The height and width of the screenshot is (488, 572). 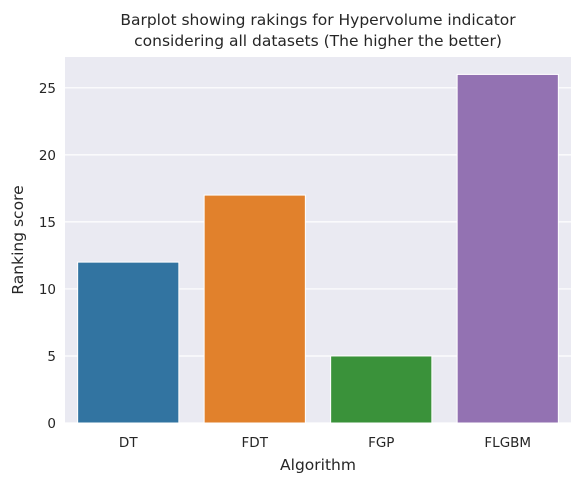 What do you see at coordinates (47, 223) in the screenshot?
I see `y-tick-label: 15` at bounding box center [47, 223].